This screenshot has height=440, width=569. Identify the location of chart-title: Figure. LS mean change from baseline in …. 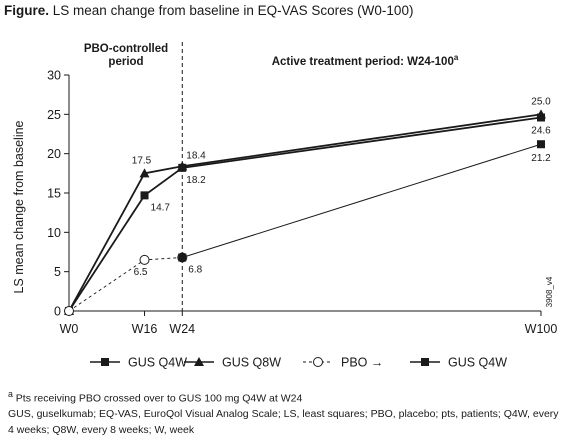
(208, 10).